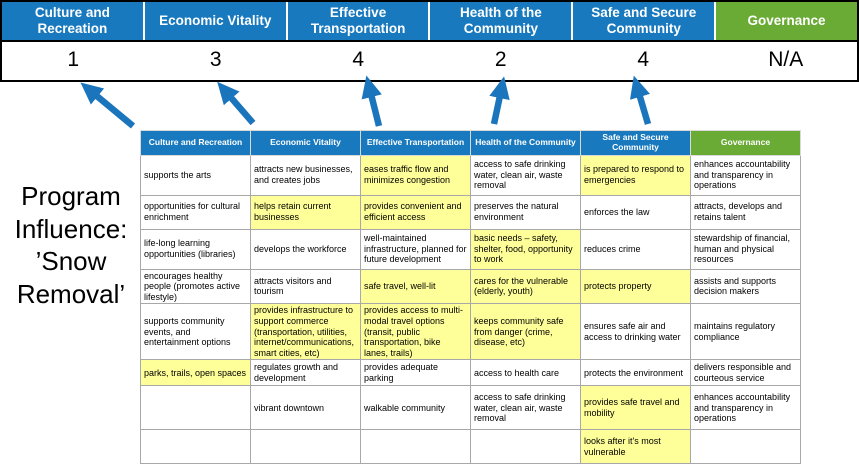  Describe the element at coordinates (745, 332) in the screenshot. I see `matrix-cell: maintains regulatory compliance` at that location.